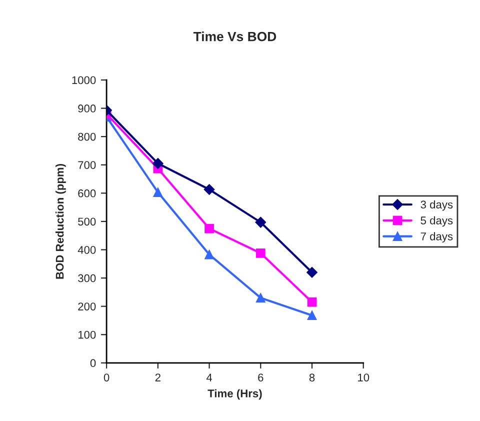 The width and height of the screenshot is (480, 421). What do you see at coordinates (87, 136) in the screenshot?
I see `y-tick-label: 800` at bounding box center [87, 136].